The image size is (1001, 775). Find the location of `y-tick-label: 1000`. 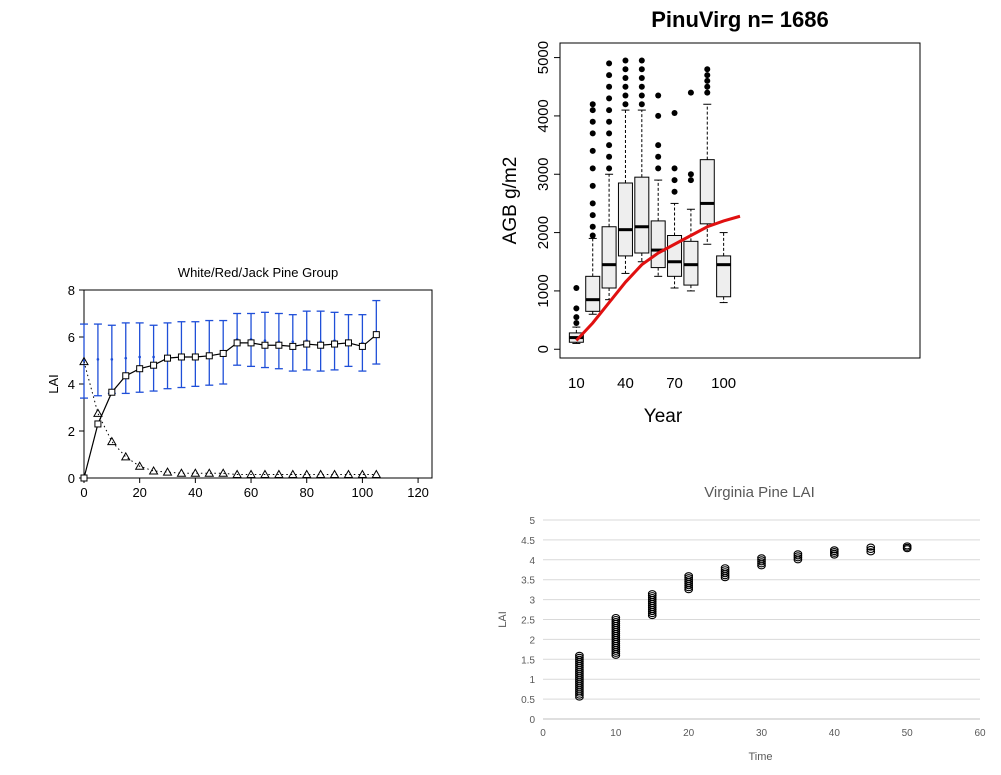

y-tick-label: 1000 is located at coordinates (543, 290).